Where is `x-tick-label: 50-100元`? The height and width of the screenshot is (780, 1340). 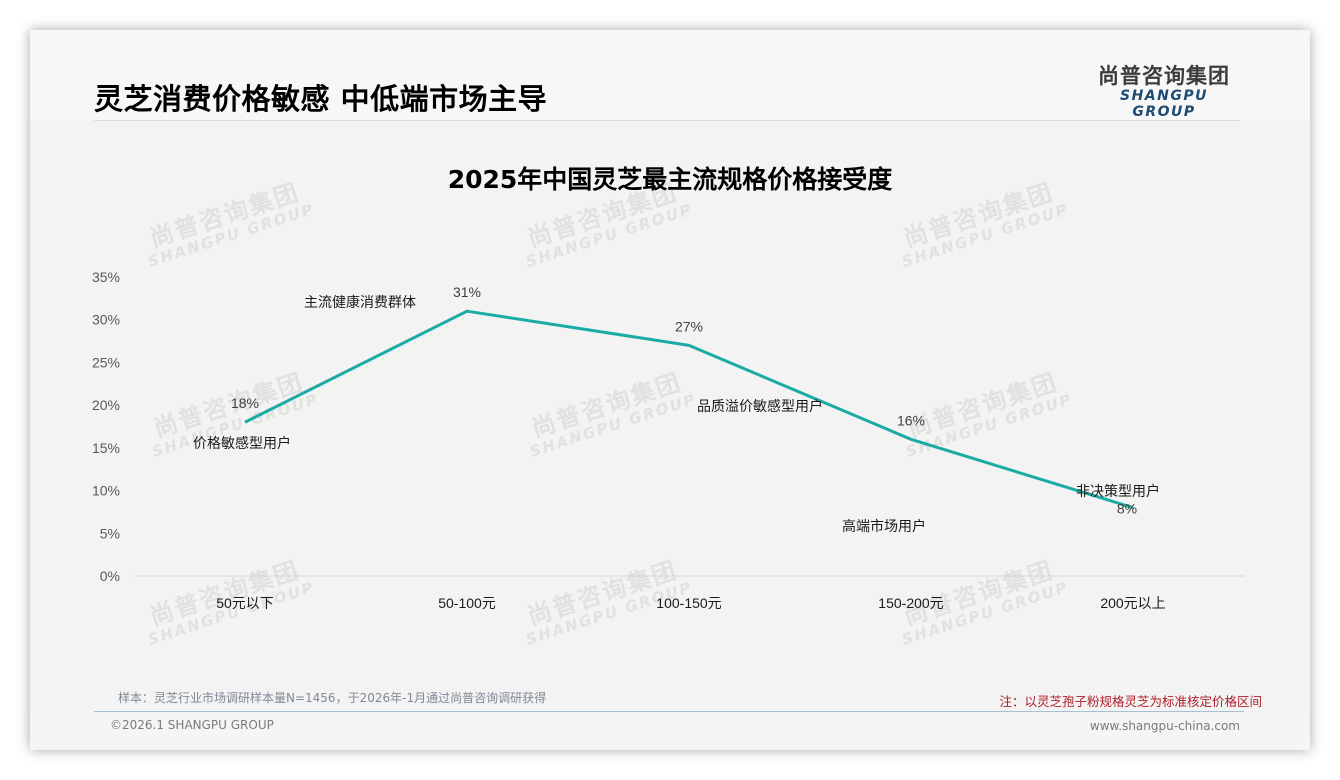
x-tick-label: 50-100元 is located at coordinates (467, 603).